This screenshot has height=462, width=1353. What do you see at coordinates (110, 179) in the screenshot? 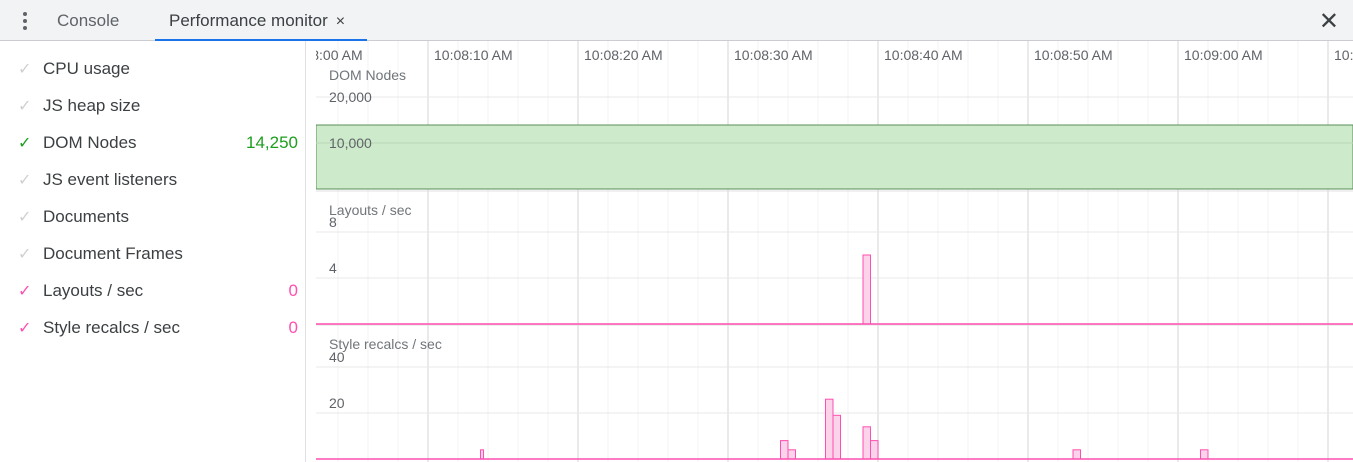
I see `metric-label: JS event listeners` at bounding box center [110, 179].